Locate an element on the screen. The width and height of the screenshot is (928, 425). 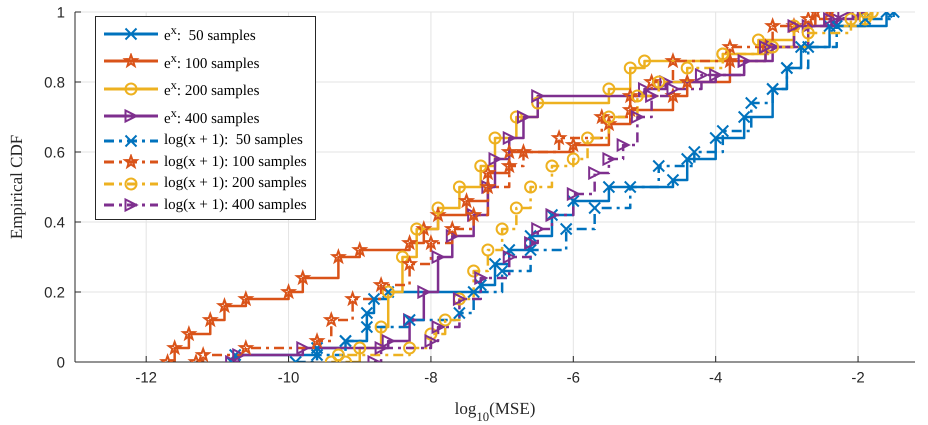
legend-label: e$^{x}$: 100 samples is located at coordinates (212, 62).